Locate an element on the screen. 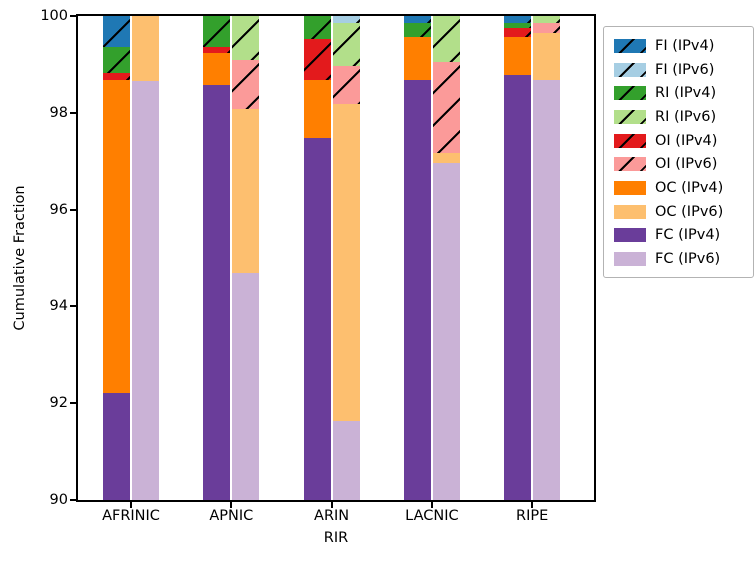 The height and width of the screenshot is (563, 756). ytick-label-94: 94 is located at coordinates (58, 306).